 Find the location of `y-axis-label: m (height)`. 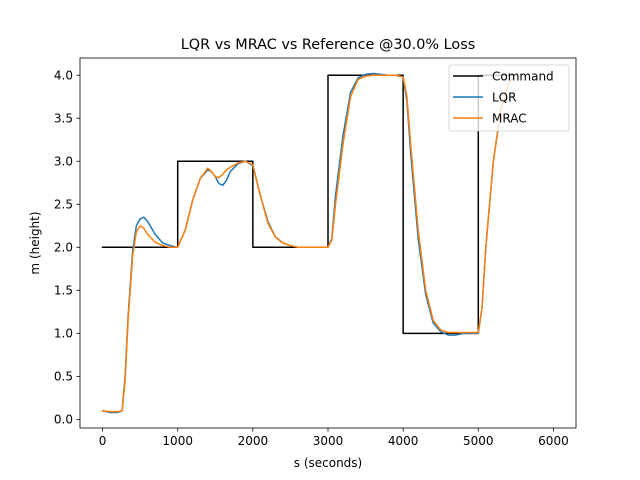

y-axis-label: m (height) is located at coordinates (35, 242).